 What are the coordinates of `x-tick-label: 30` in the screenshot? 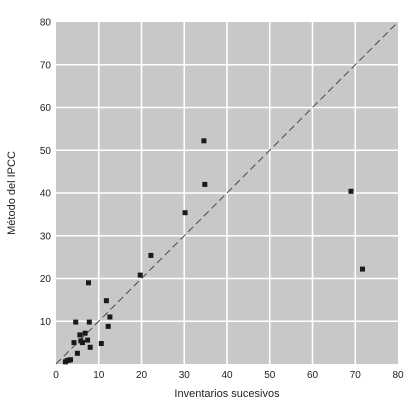 It's located at (185, 375).